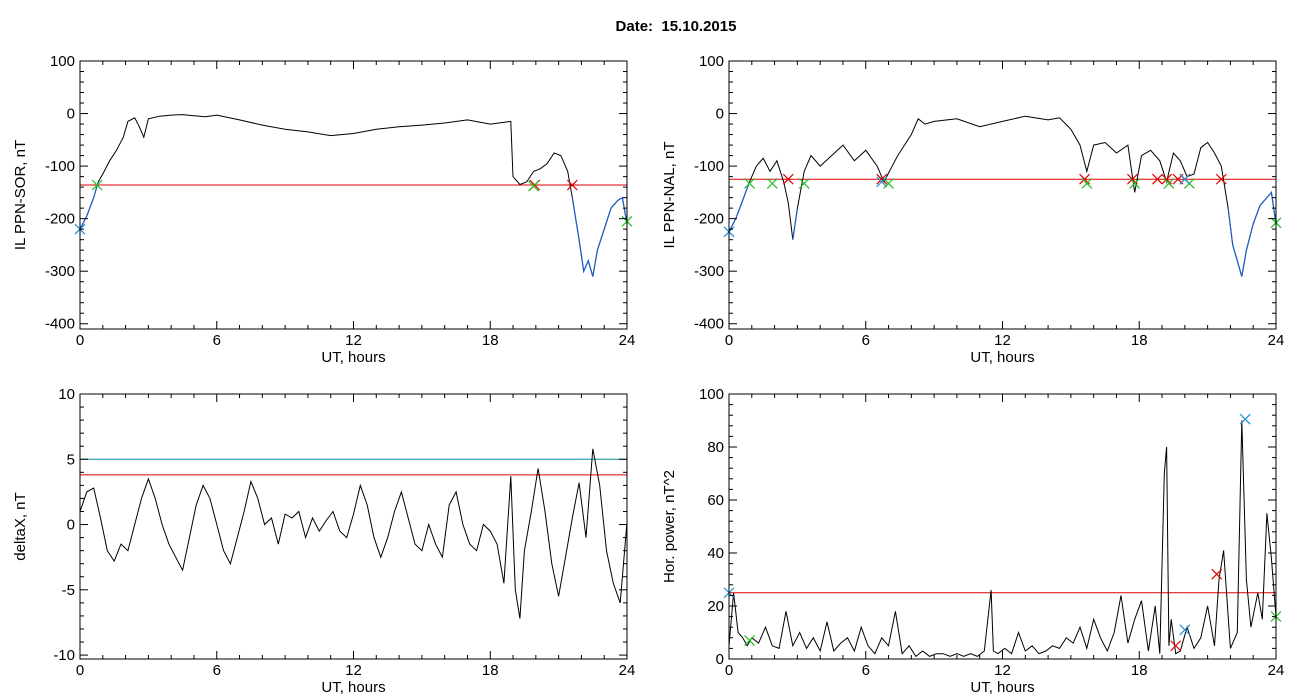  I want to click on y-tick-label: -5, so click(68, 590).